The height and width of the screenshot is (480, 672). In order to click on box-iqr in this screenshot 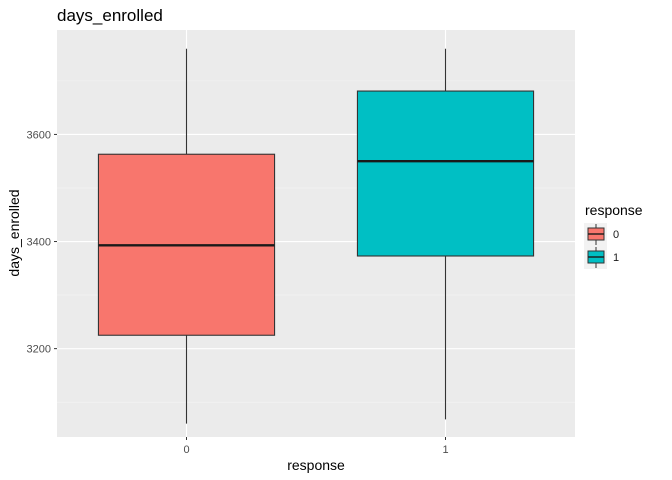, I will do `click(445, 173)`.